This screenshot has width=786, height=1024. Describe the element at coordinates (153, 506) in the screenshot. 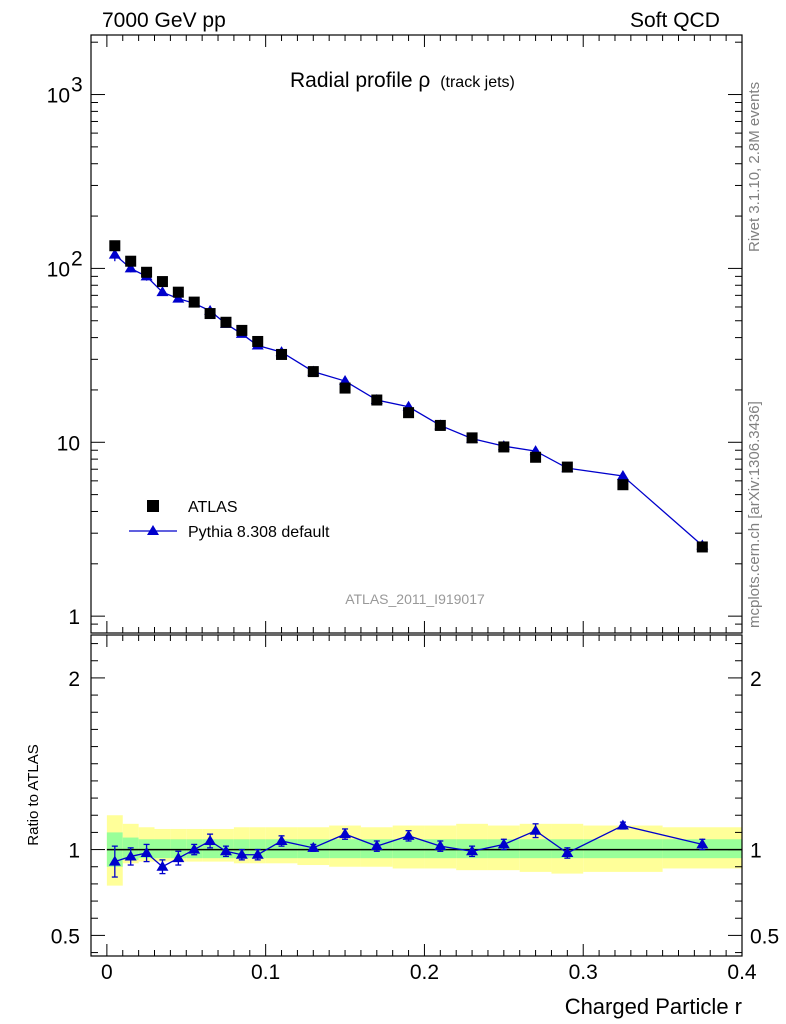

I see `legend-marker-atlas` at that location.